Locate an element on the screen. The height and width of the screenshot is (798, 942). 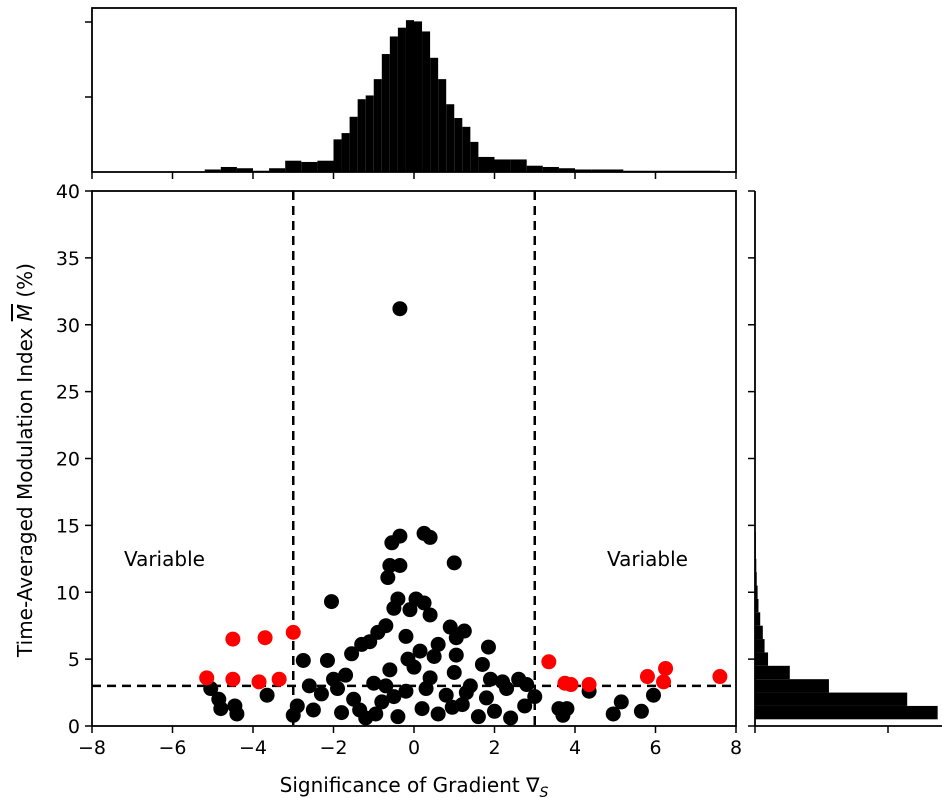
y-tick-label: 40 is located at coordinates (68, 192).